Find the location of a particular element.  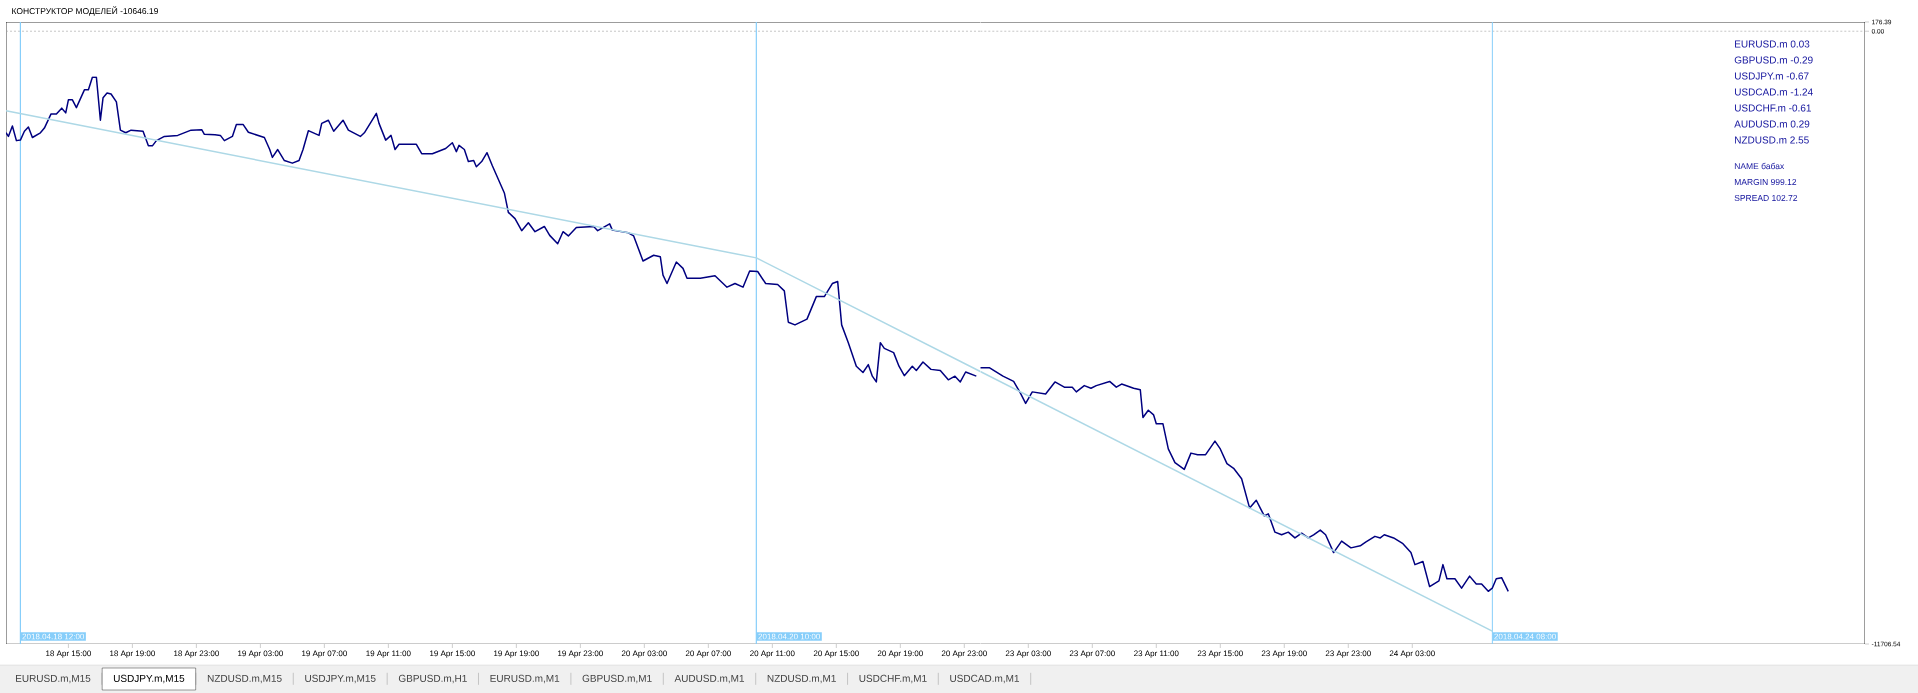

annotation: USDCAD.m -1.24 is located at coordinates (1773, 92).